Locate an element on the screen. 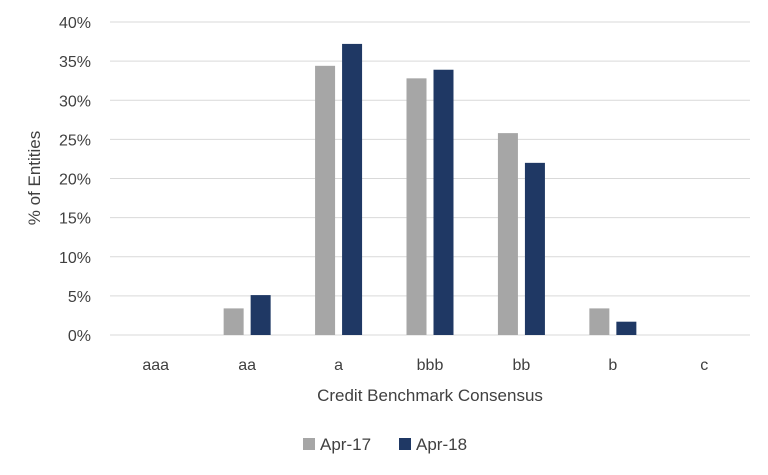 This screenshot has height=475, width=768. x-tick-label: bb is located at coordinates (522, 365).